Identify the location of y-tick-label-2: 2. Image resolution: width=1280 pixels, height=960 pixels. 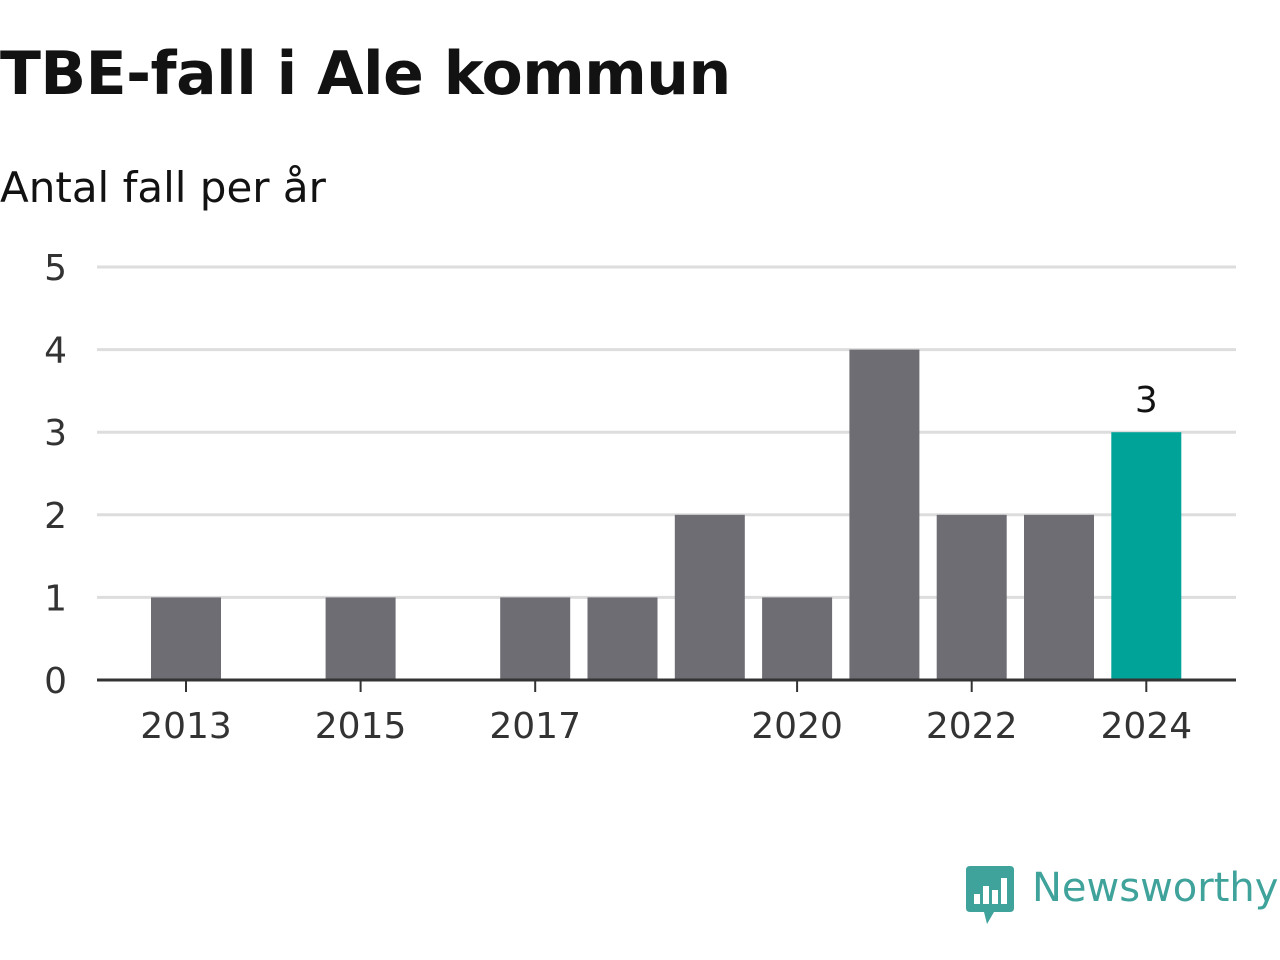
(55, 516).